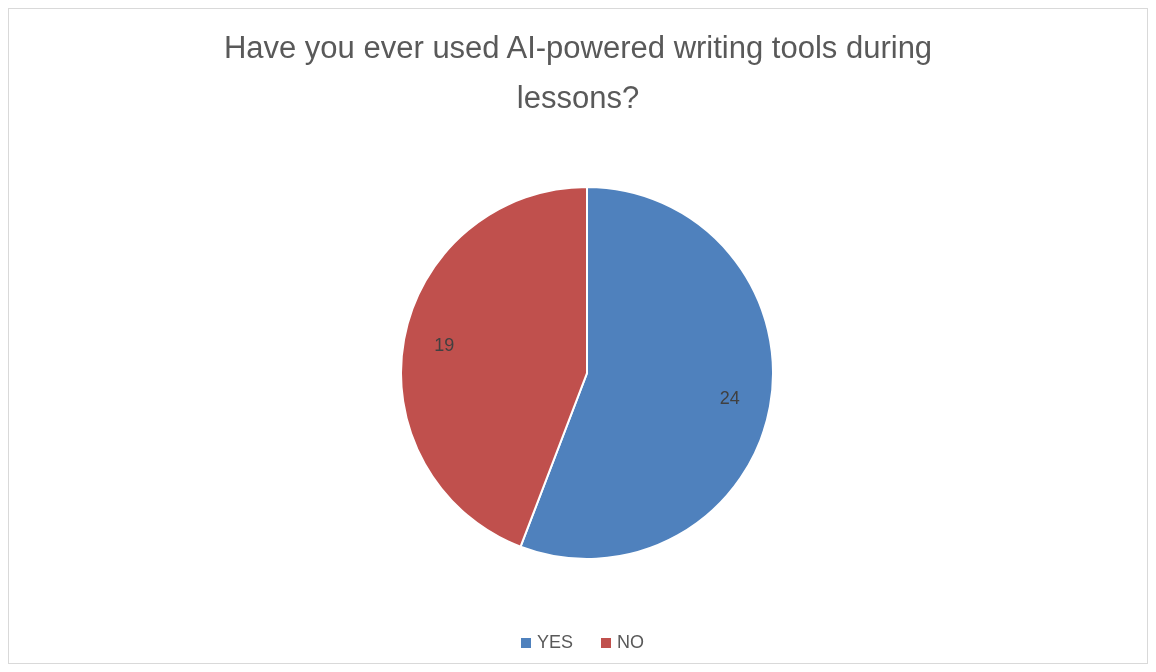  I want to click on legend-label: YES, so click(555, 641).